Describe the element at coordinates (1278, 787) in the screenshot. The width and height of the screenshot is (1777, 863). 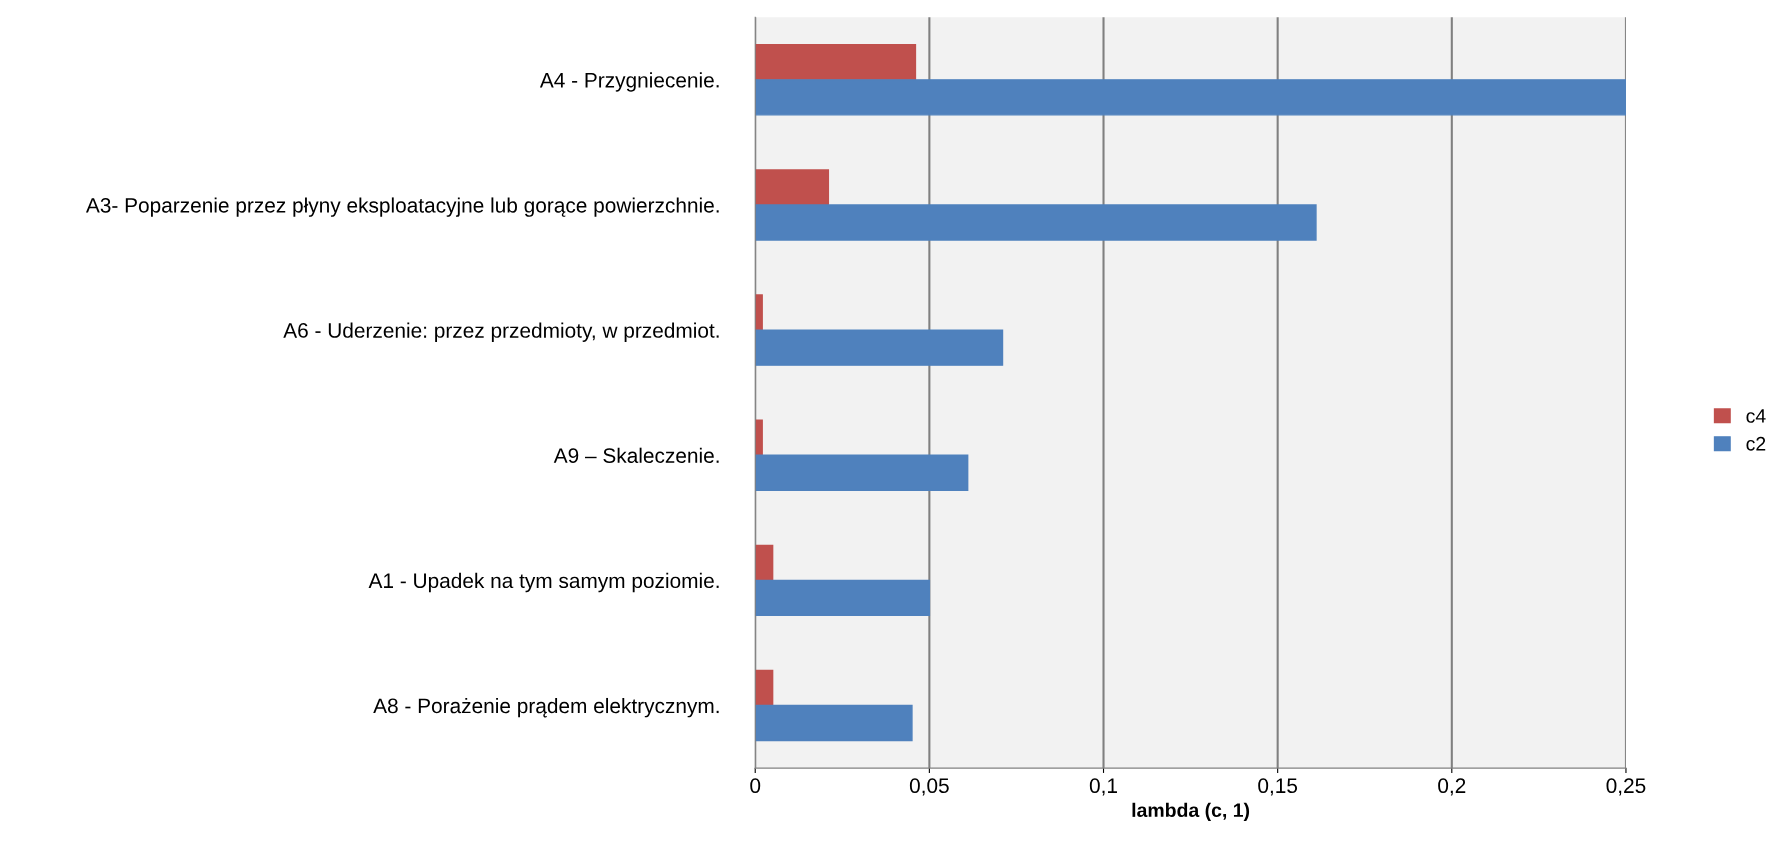
I see `x-tick-label: 0,15` at that location.